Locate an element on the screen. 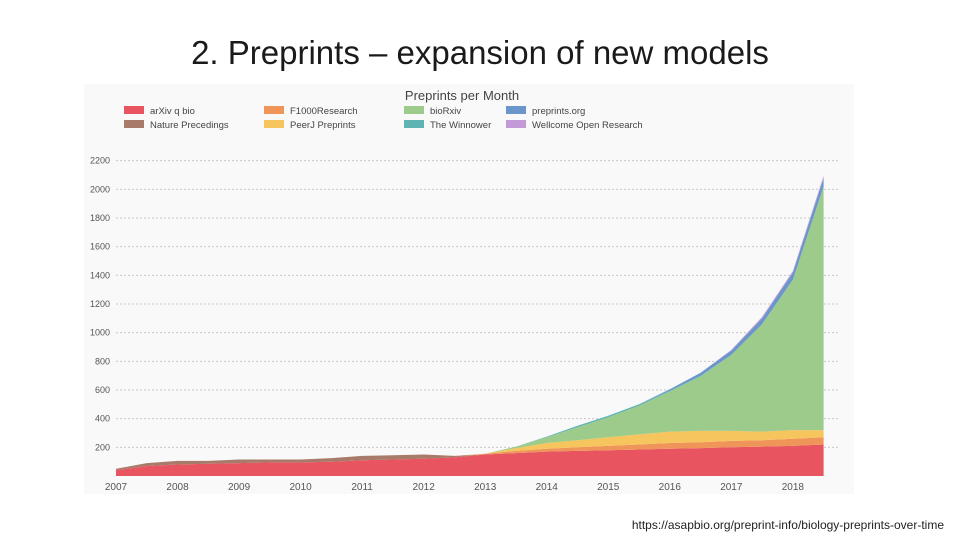  y-tick-label: 800 is located at coordinates (102, 361).